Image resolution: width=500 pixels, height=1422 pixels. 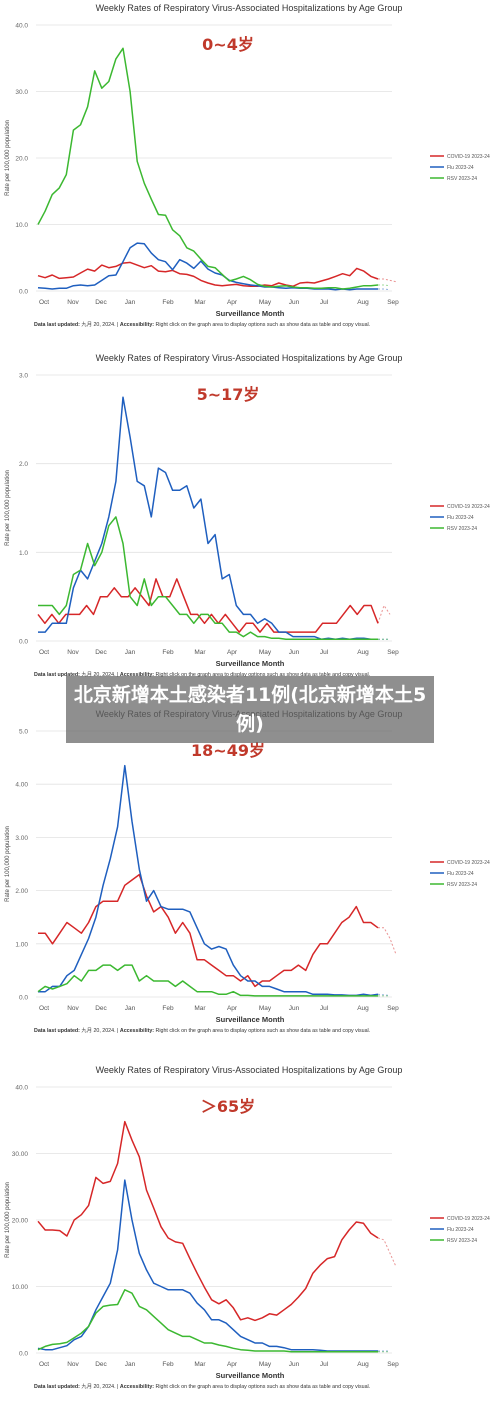 I want to click on y-tick-label: 10.00, so click(x=20, y=1287).